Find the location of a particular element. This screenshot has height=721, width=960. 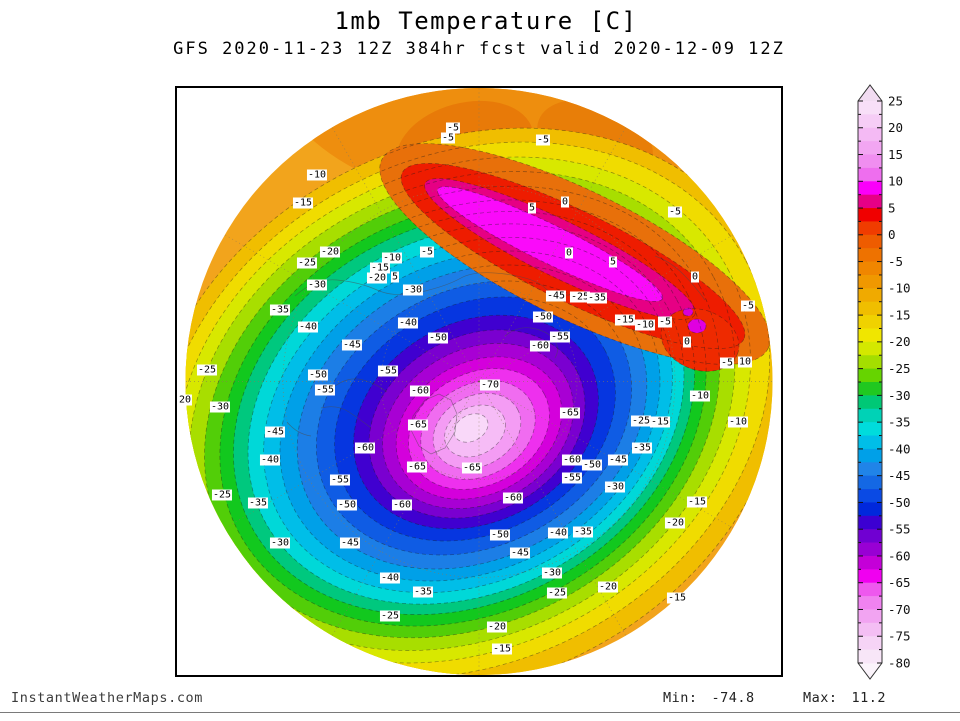

colorbar-arrow-bottom is located at coordinates (870, 671).